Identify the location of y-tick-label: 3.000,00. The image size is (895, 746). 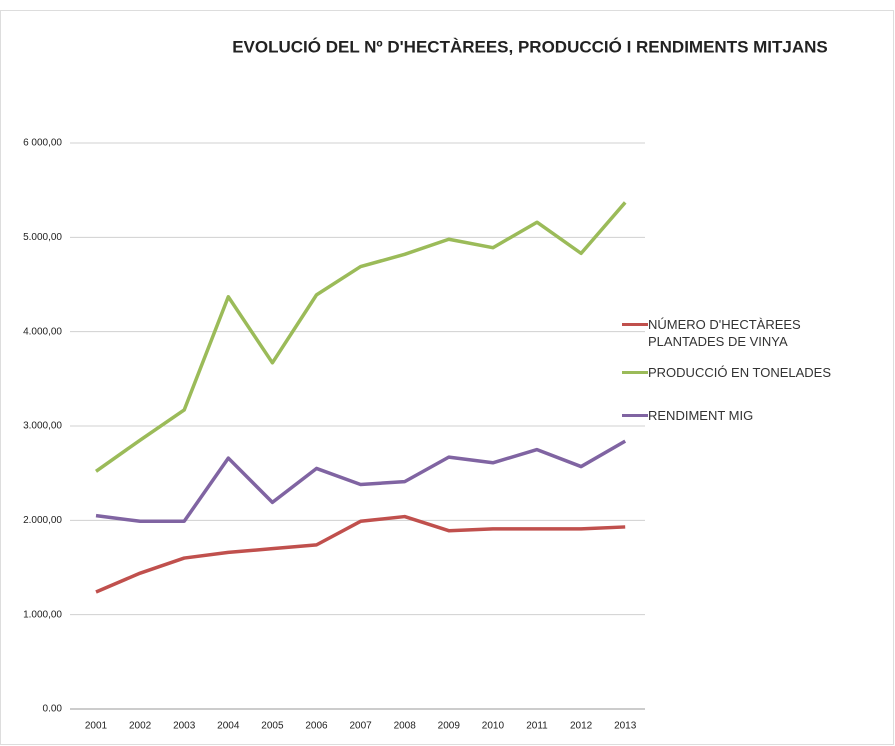
(42, 426).